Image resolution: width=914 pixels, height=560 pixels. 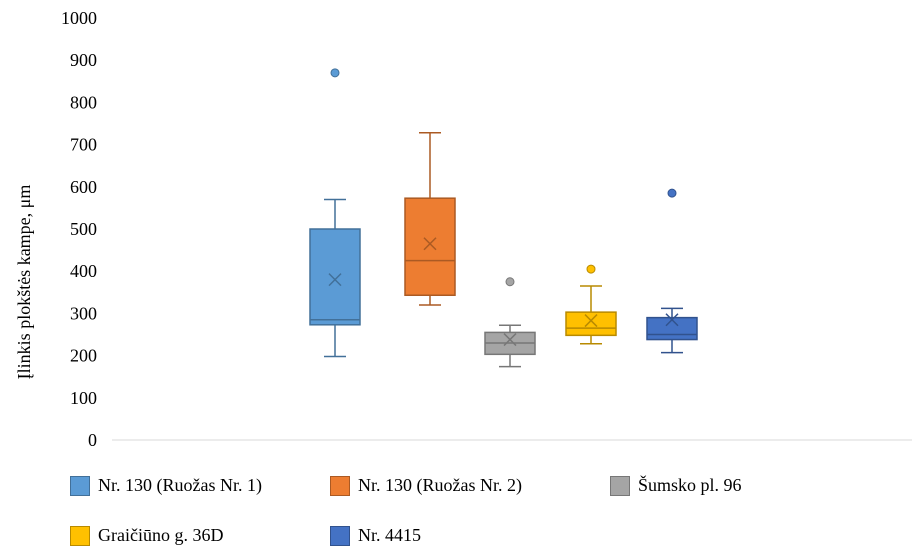 What do you see at coordinates (83, 187) in the screenshot?
I see `y-tick-label: 600` at bounding box center [83, 187].